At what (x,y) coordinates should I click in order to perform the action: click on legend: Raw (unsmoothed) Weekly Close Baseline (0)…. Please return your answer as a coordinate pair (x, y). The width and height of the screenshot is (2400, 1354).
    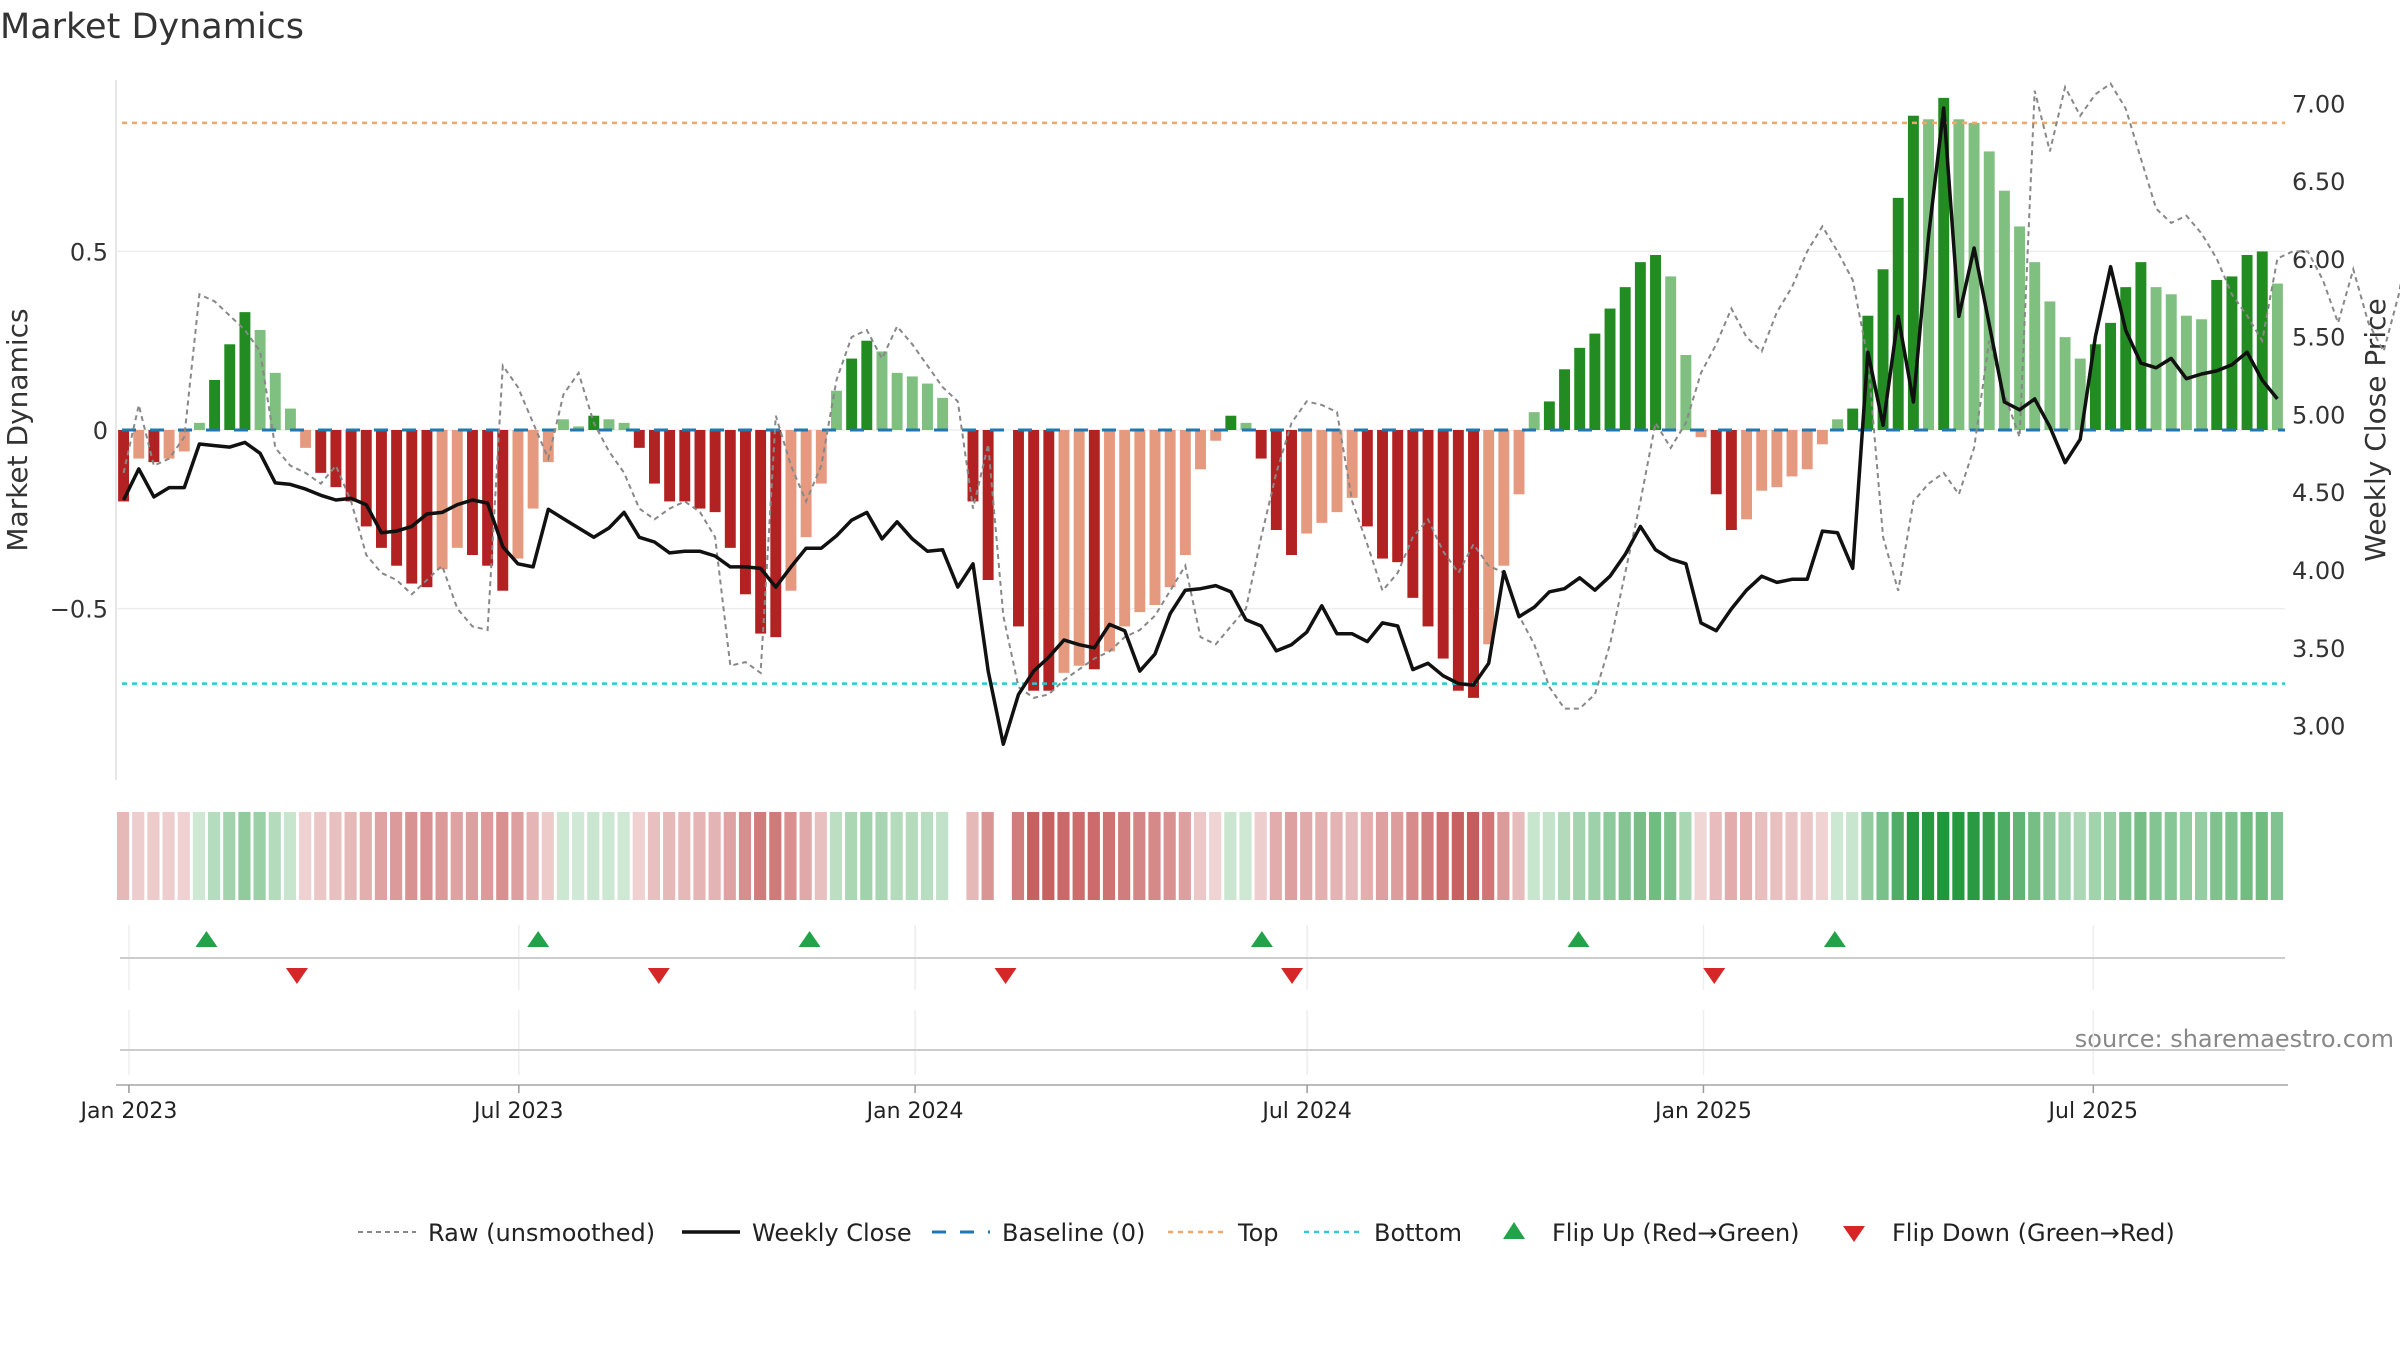
    Looking at the image, I should click on (1266, 1233).